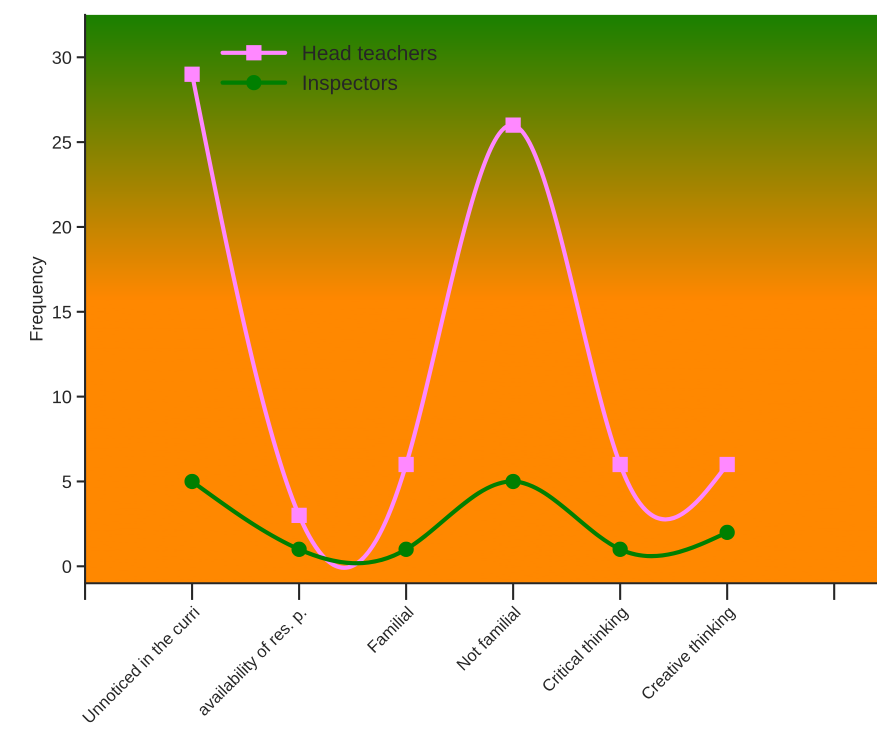  What do you see at coordinates (62, 312) in the screenshot?
I see `y-tick-label: 15` at bounding box center [62, 312].